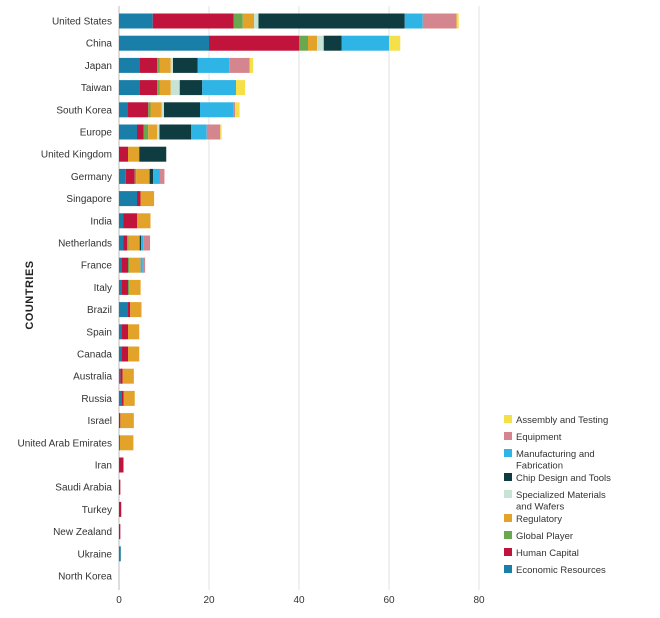 Image resolution: width=660 pixels, height=618 pixels. I want to click on bar-segment: Taiwan — Chip Design and Tools: 5, so click(191, 88).